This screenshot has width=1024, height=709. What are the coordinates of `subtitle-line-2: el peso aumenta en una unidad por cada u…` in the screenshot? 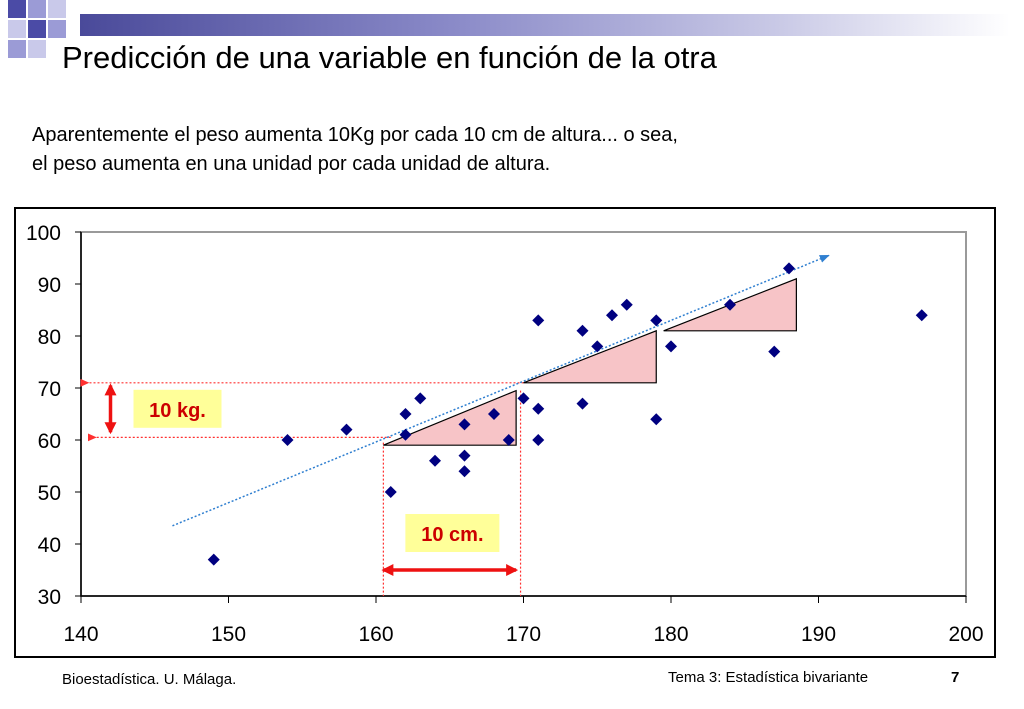 It's located at (291, 164).